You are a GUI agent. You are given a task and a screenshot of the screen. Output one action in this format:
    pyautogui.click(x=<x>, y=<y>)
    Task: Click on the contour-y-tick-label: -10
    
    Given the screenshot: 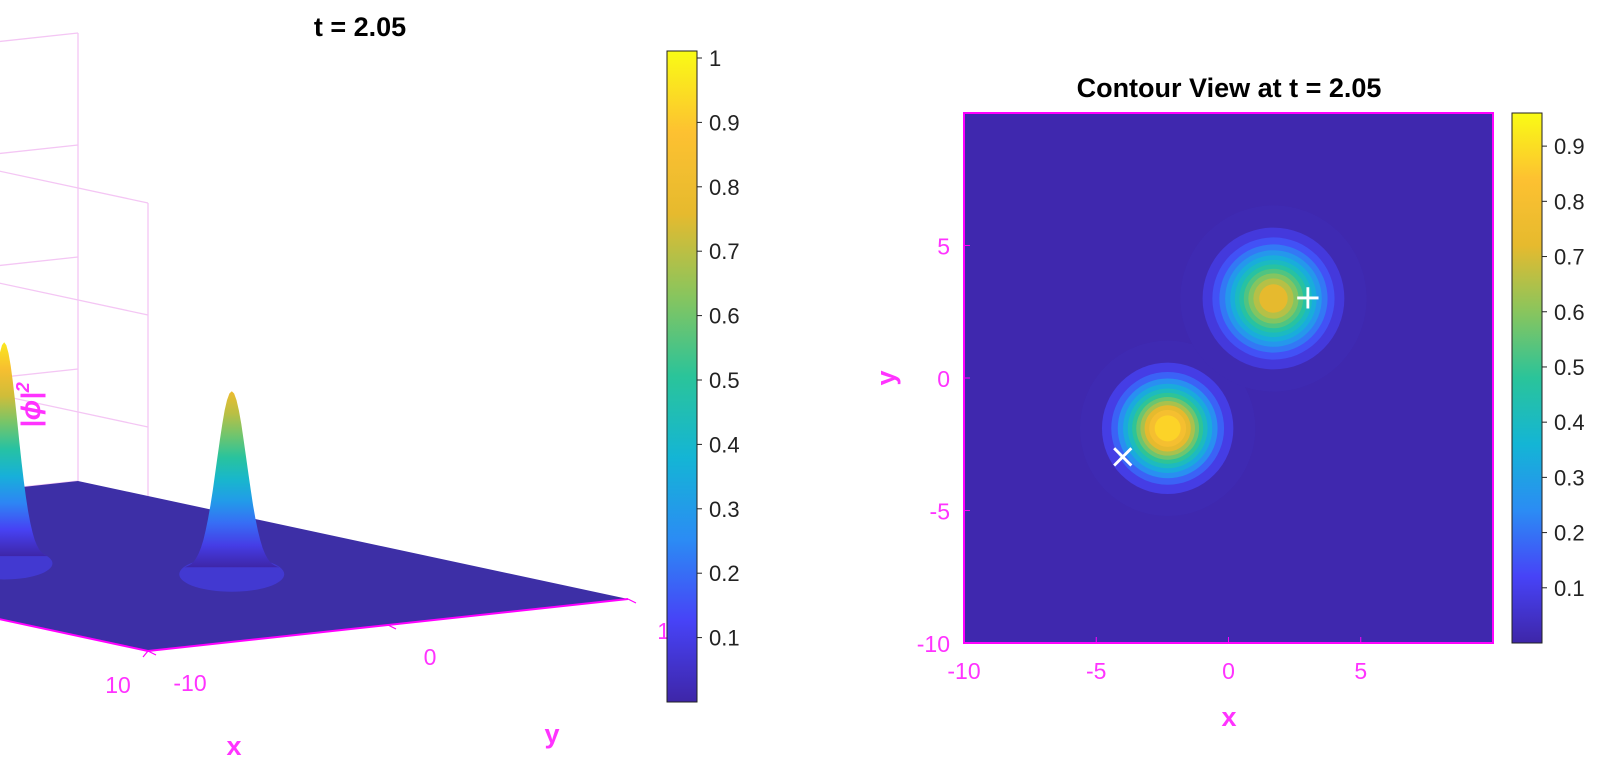 What is the action you would take?
    pyautogui.click(x=933, y=644)
    